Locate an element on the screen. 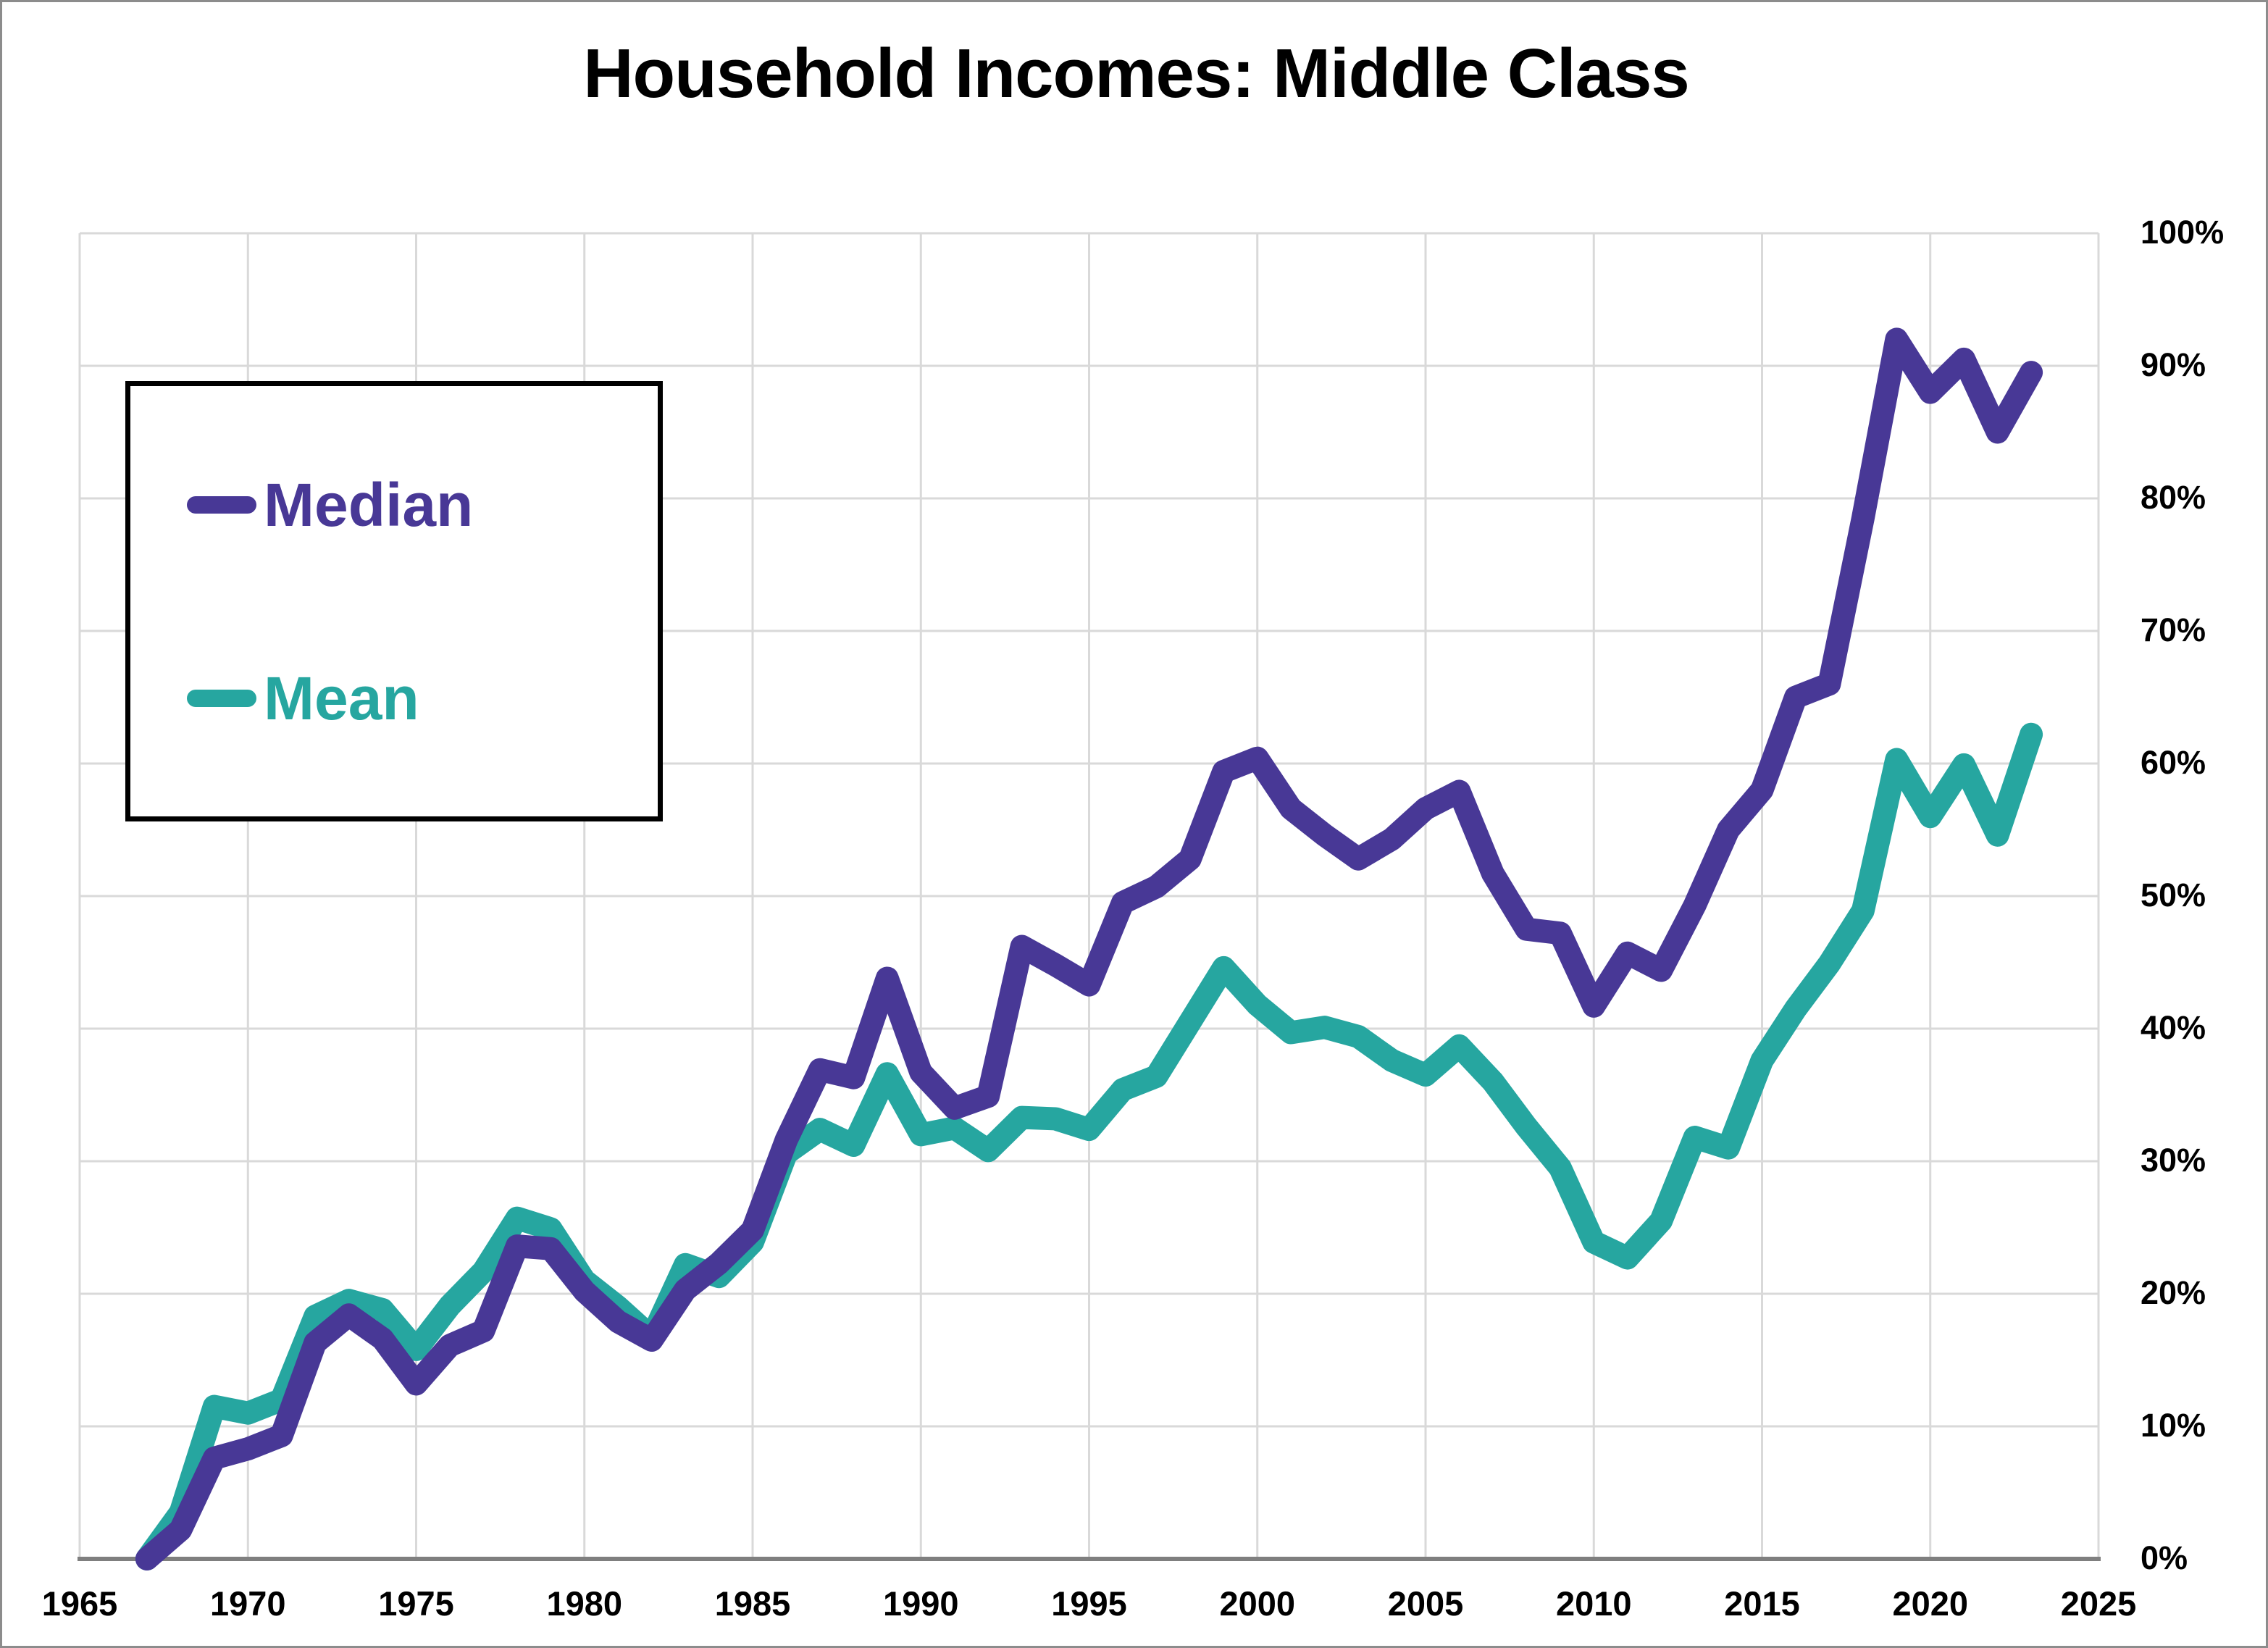 The width and height of the screenshot is (2268, 1648). x-tick-label-2015: 2015 is located at coordinates (1762, 1603).